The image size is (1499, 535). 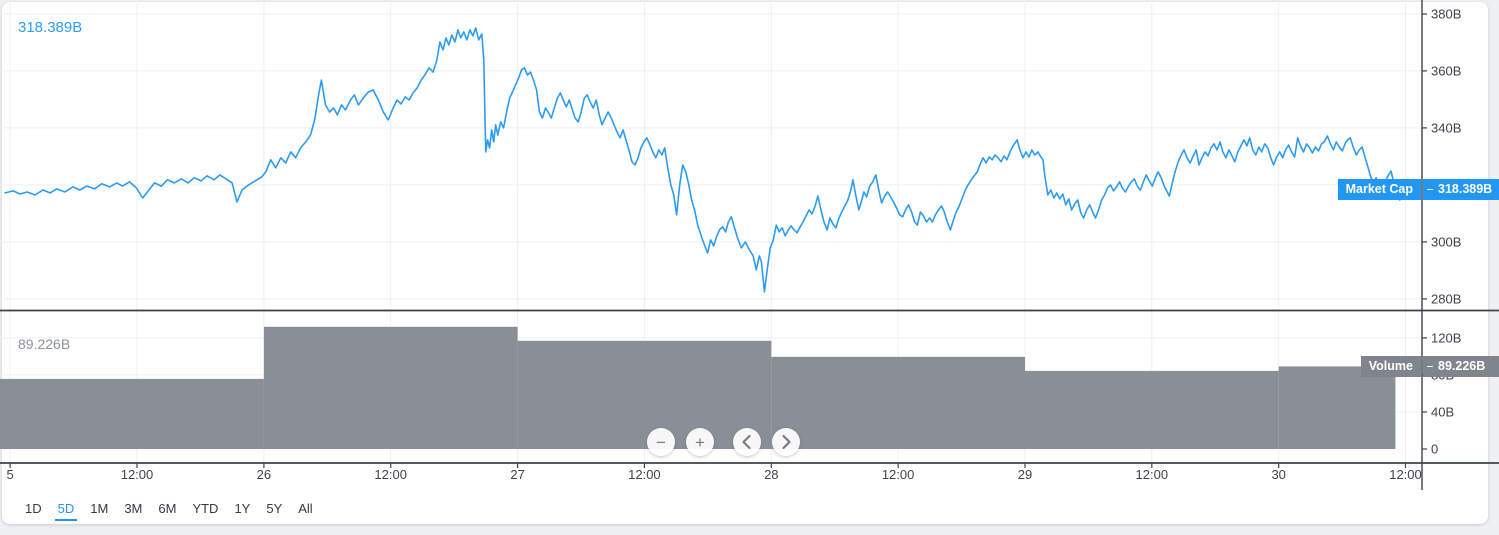 I want to click on market-cap-axis-badge: 318.389B, so click(x=1461, y=189).